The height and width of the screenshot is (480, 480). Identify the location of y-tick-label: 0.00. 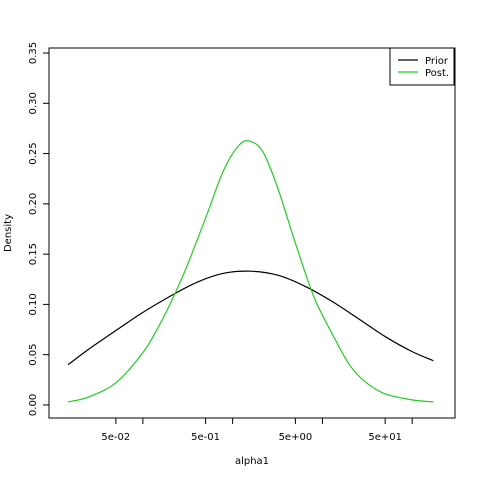
(33, 405).